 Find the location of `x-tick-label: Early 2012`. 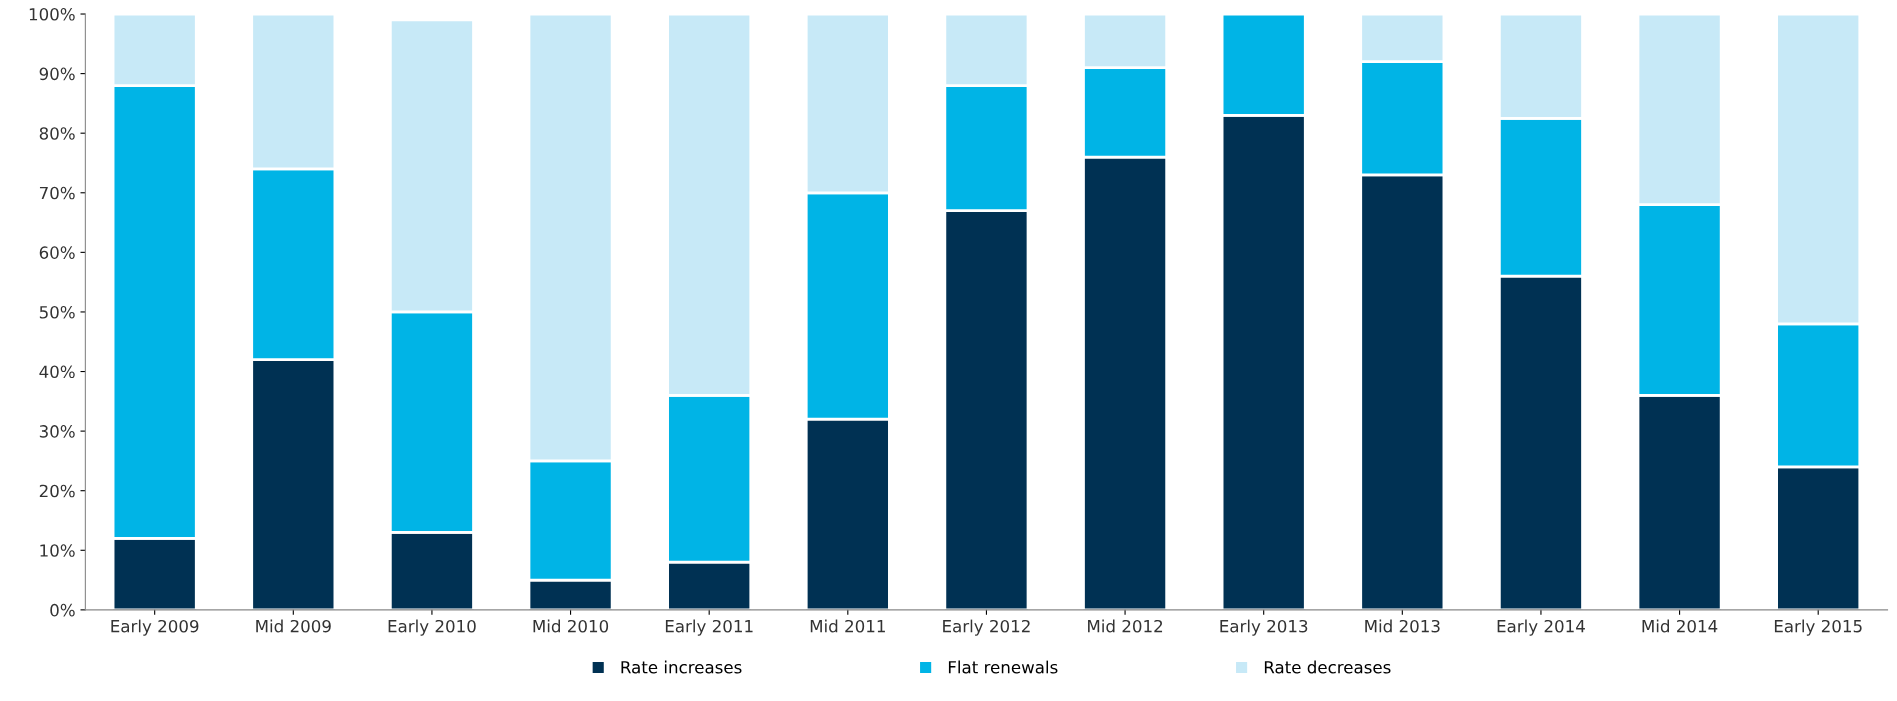

x-tick-label: Early 2012 is located at coordinates (986, 627).